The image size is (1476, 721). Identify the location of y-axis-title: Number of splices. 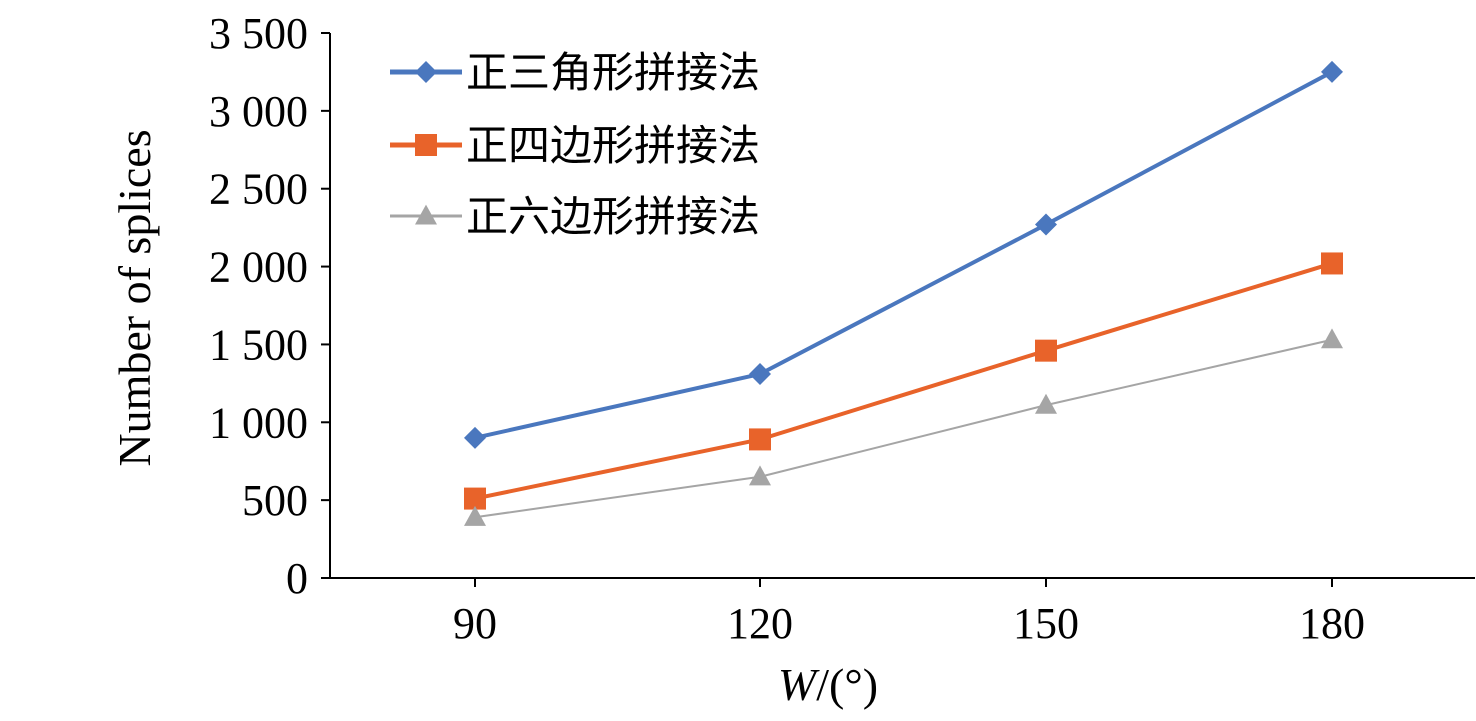
(134, 297).